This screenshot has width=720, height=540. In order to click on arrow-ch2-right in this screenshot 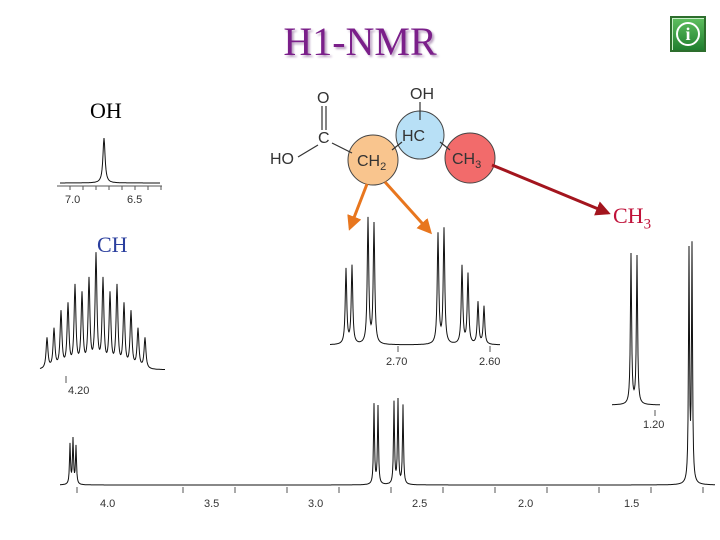, I will do `click(408, 207)`.